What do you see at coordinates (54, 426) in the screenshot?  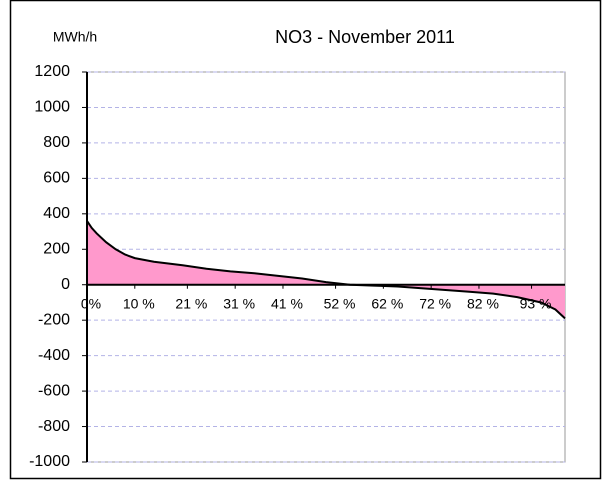 I see `y-tick-label: -800` at bounding box center [54, 426].